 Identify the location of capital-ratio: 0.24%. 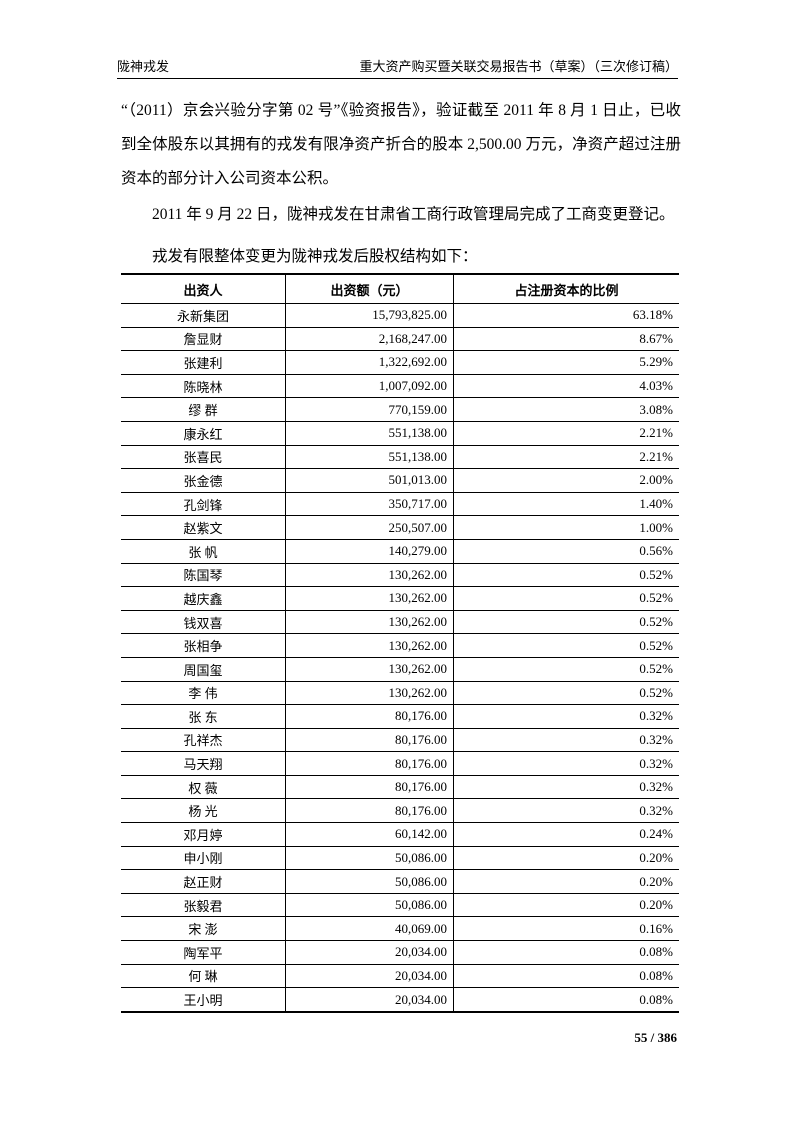
(566, 834).